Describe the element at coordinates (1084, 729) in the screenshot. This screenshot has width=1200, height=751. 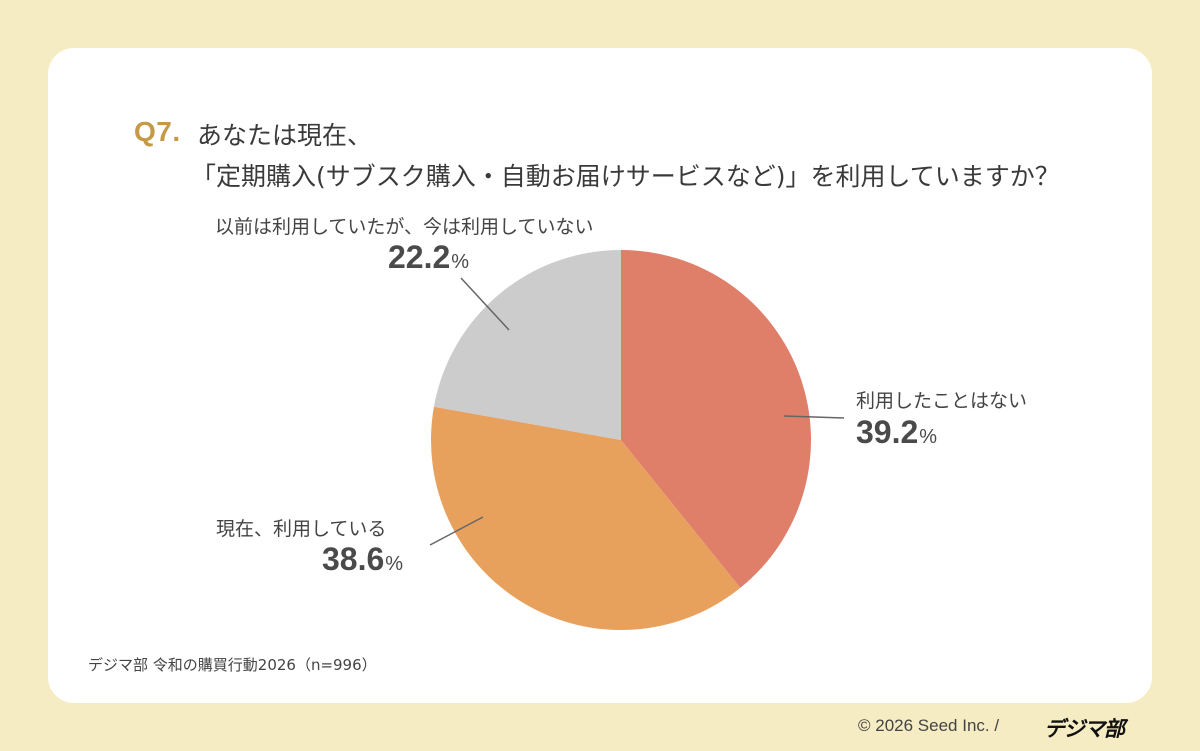
I see `brand-logo: デジマ部` at that location.